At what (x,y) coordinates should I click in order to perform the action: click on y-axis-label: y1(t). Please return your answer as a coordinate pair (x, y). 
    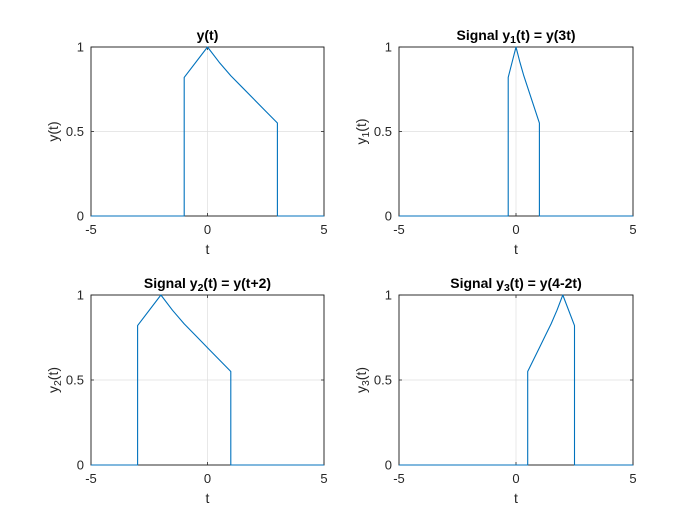
    Looking at the image, I should click on (362, 131).